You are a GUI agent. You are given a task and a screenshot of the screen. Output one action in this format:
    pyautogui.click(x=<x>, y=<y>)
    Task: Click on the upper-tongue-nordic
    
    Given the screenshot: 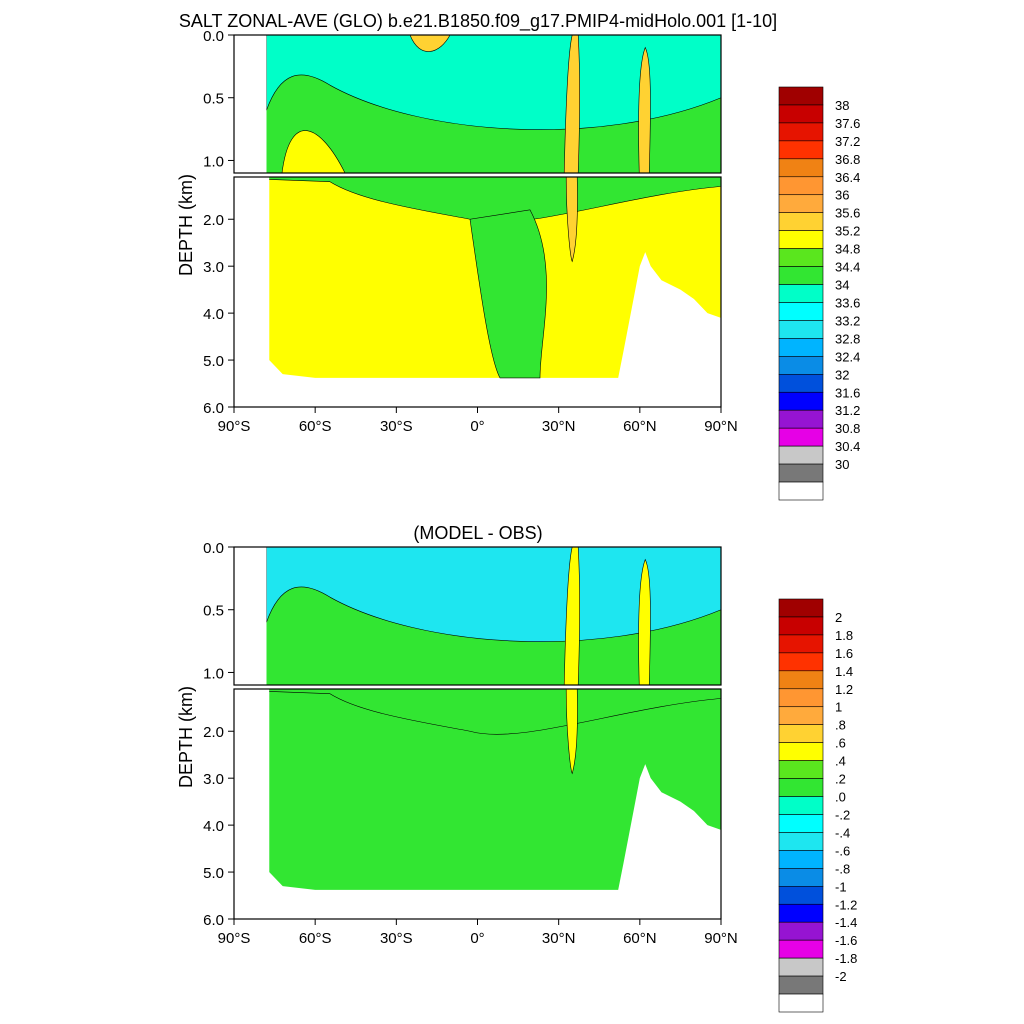 What is the action you would take?
    pyautogui.click(x=644, y=110)
    